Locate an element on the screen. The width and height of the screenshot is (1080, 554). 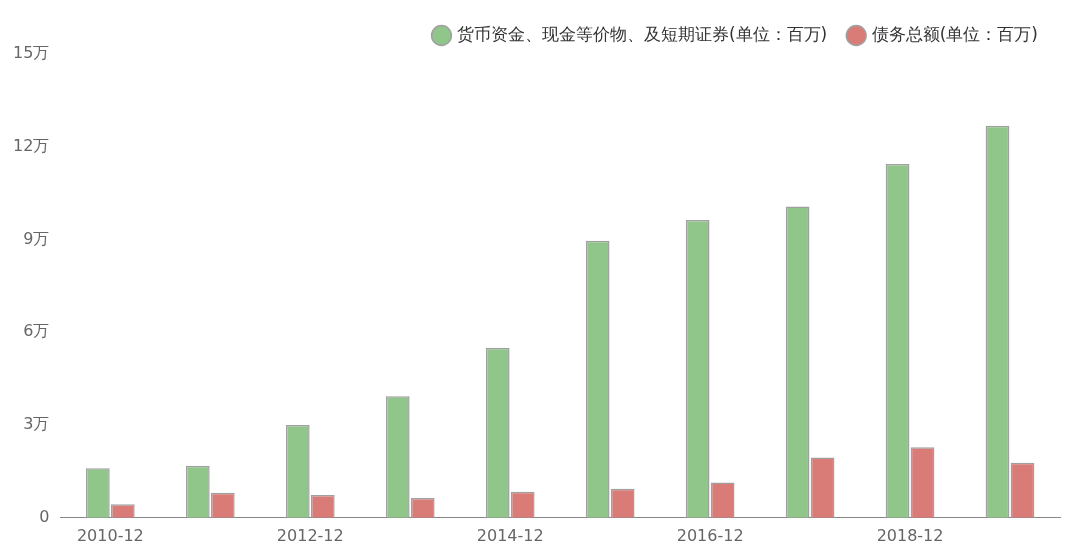
x-tick-label: 2016-12 is located at coordinates (710, 535).